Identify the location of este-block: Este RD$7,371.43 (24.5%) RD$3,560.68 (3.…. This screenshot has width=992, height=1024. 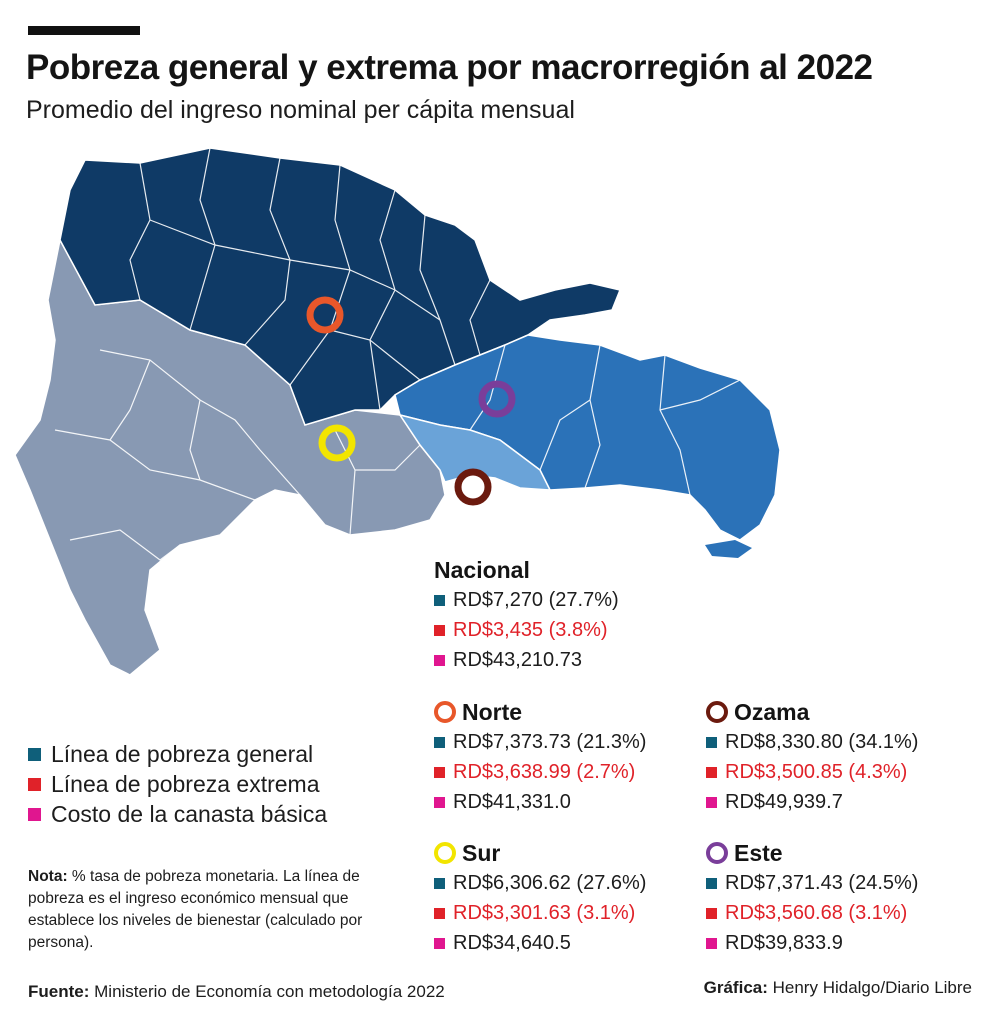
(812, 898).